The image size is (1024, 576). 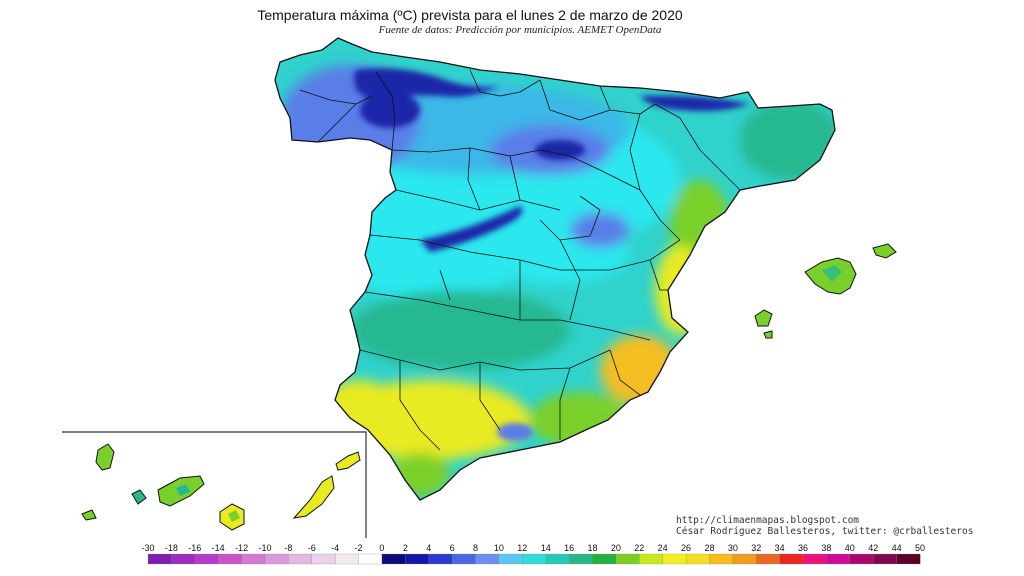 I want to click on gran-canaria-center, so click(x=234, y=516).